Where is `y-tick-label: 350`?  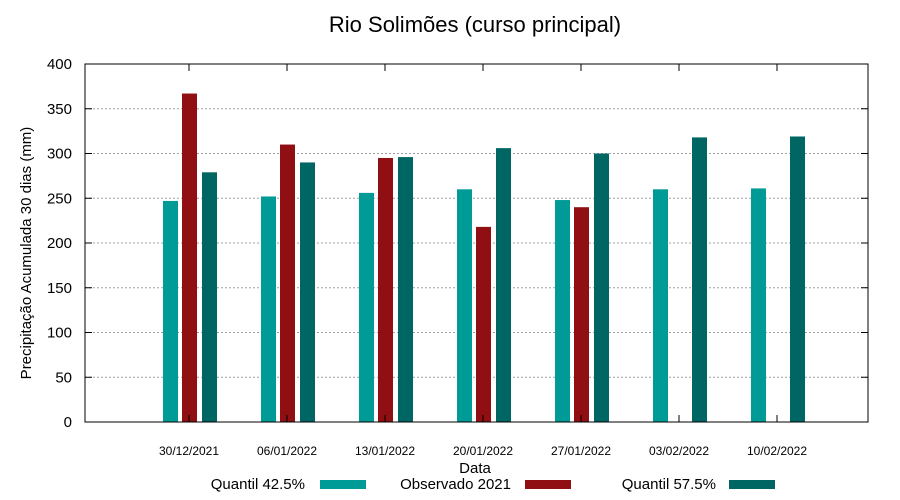 y-tick-label: 350 is located at coordinates (59, 109).